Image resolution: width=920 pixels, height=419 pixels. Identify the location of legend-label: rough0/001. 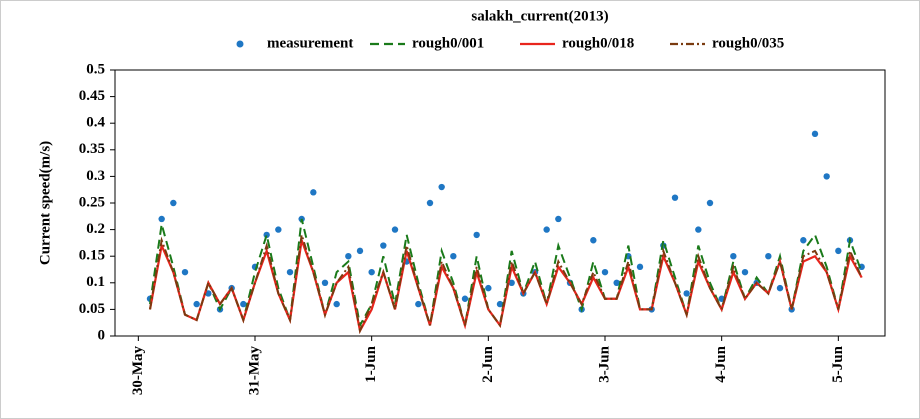
(448, 43).